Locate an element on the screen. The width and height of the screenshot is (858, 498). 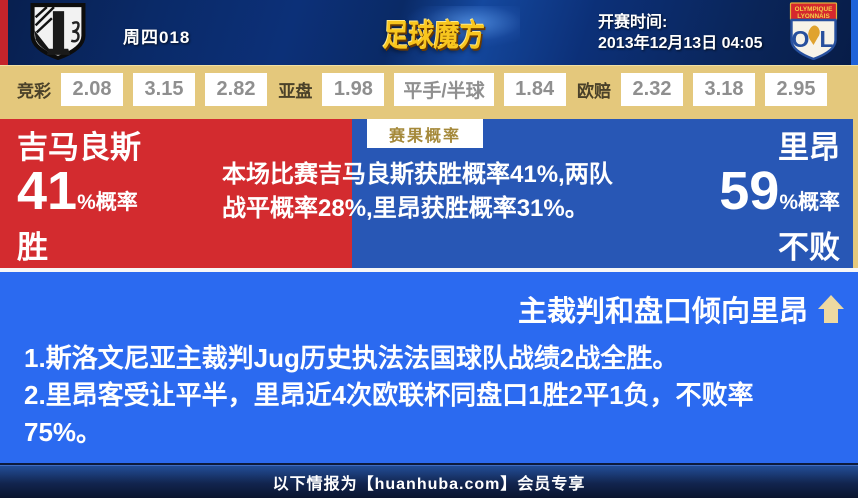
odds-value-home-win: 2.32 is located at coordinates (652, 89).